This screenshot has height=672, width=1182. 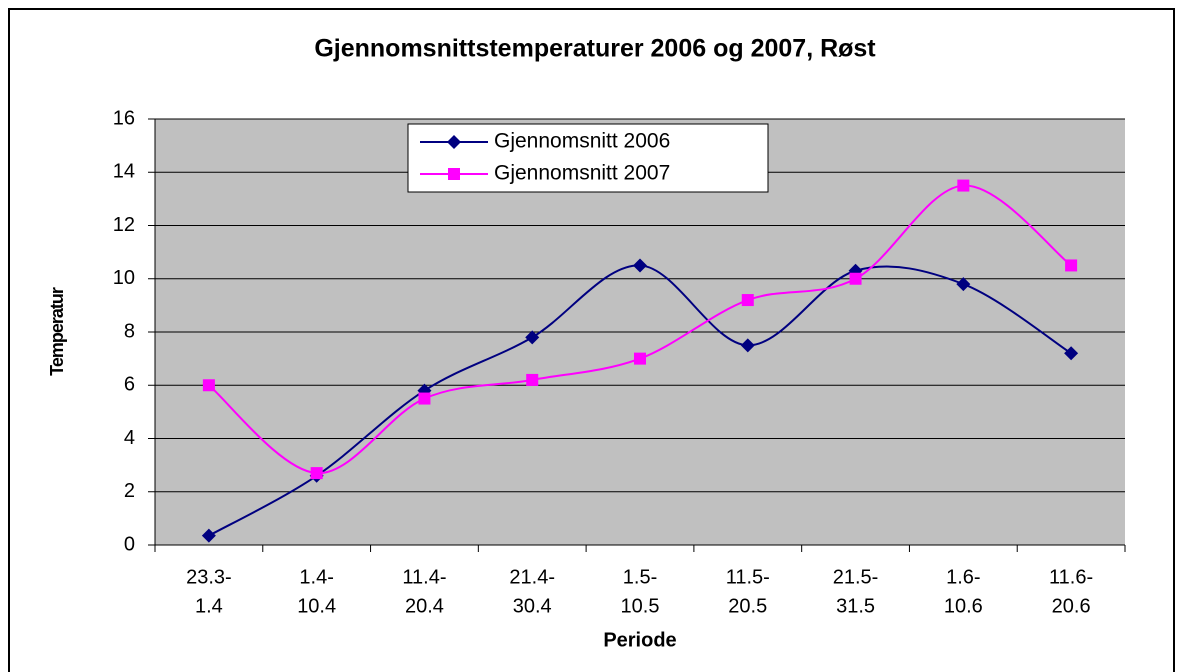 What do you see at coordinates (963, 577) in the screenshot?
I see `x-tick-label: 1.6-` at bounding box center [963, 577].